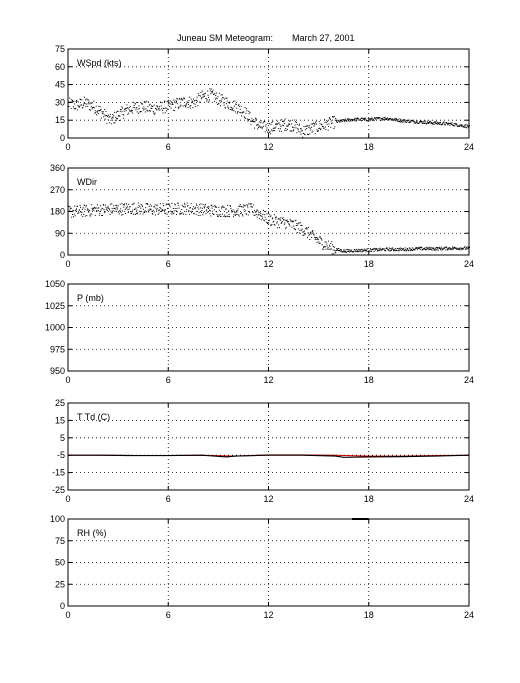 The height and width of the screenshot is (683, 520). What do you see at coordinates (57, 168) in the screenshot?
I see `y-tick-label: 360` at bounding box center [57, 168].